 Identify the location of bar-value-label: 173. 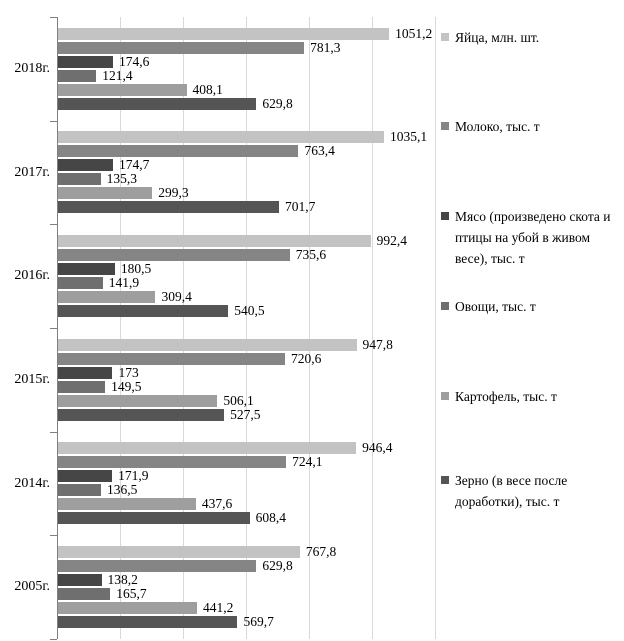
(128, 372).